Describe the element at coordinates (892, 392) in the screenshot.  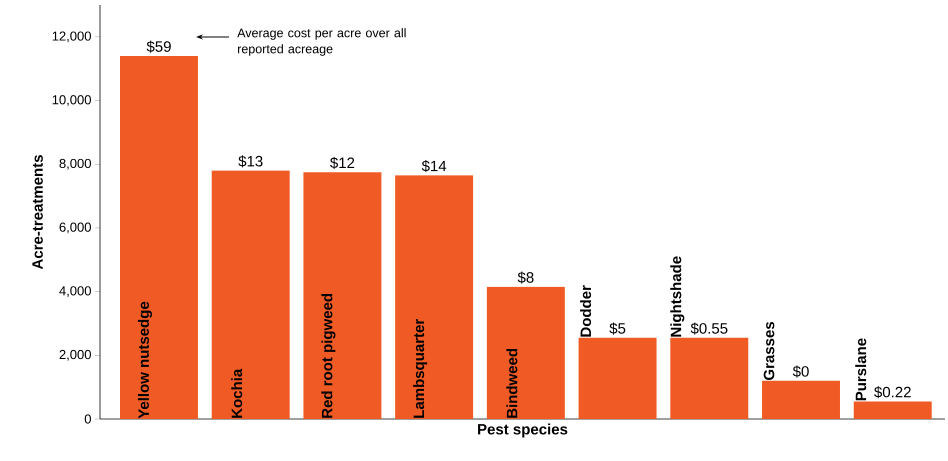
I see `annotation: $0.22` at that location.